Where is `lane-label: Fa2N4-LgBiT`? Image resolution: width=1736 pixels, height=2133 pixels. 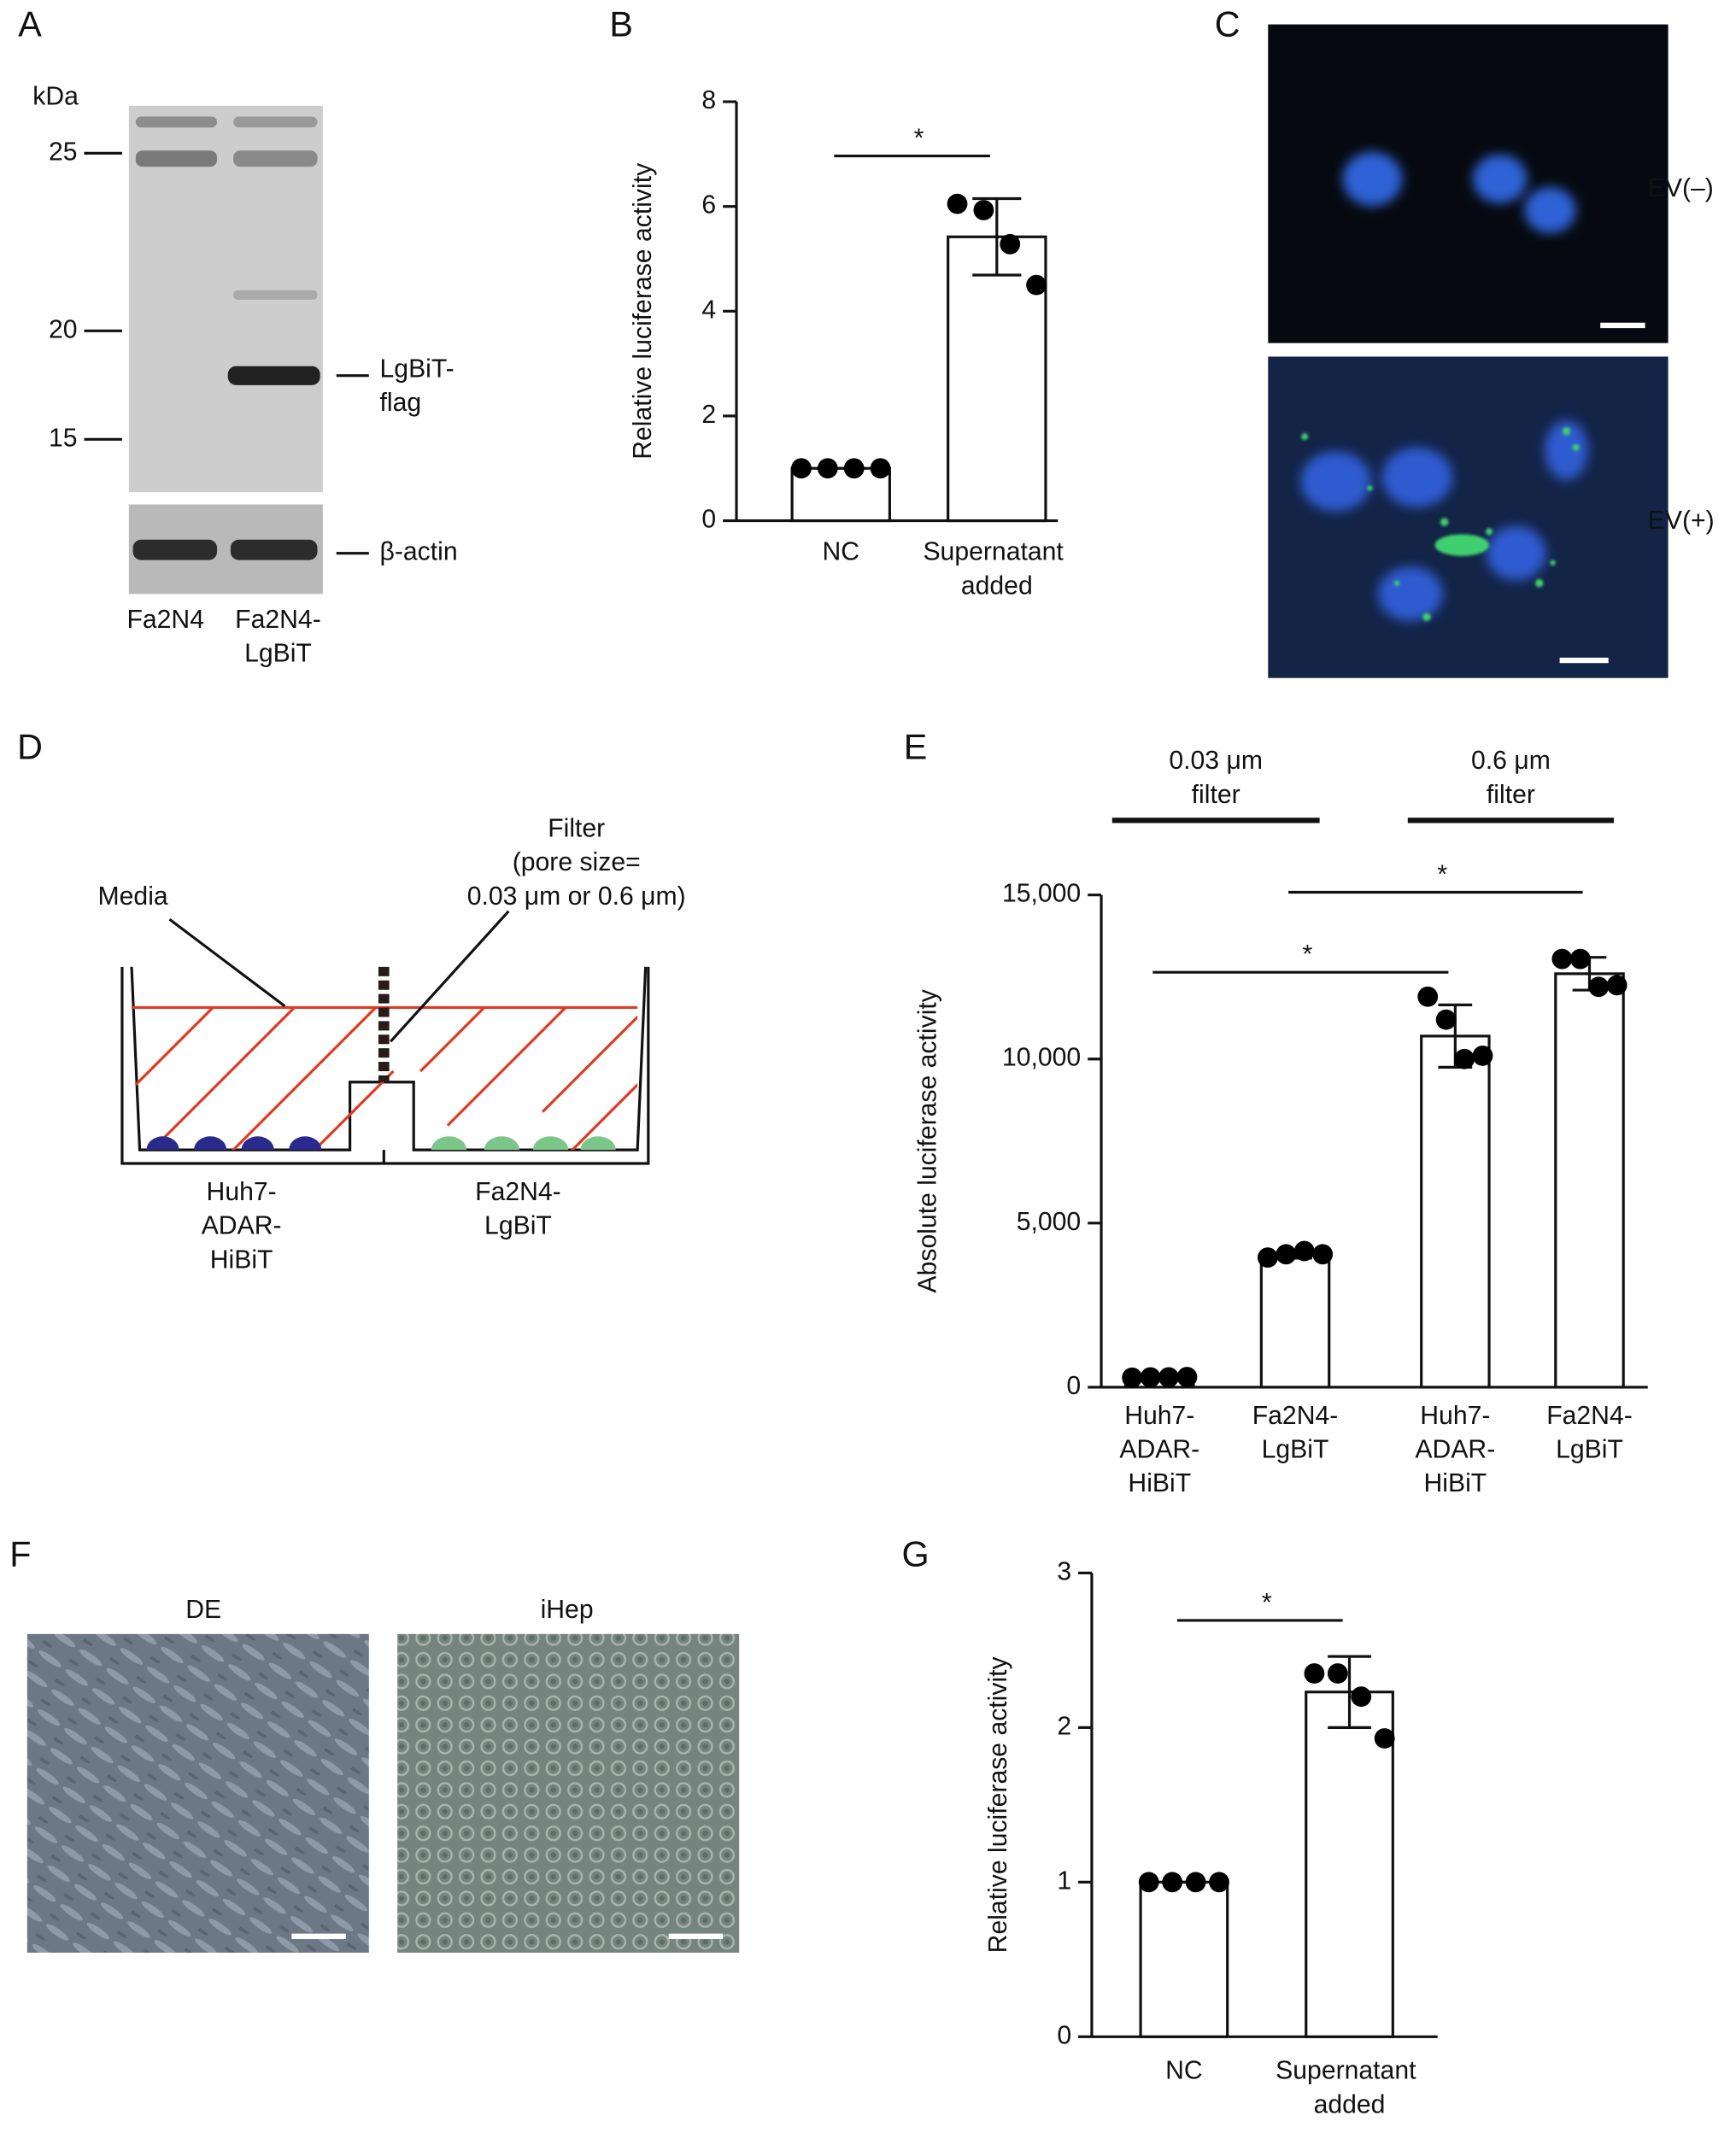 lane-label: Fa2N4-LgBiT is located at coordinates (278, 637).